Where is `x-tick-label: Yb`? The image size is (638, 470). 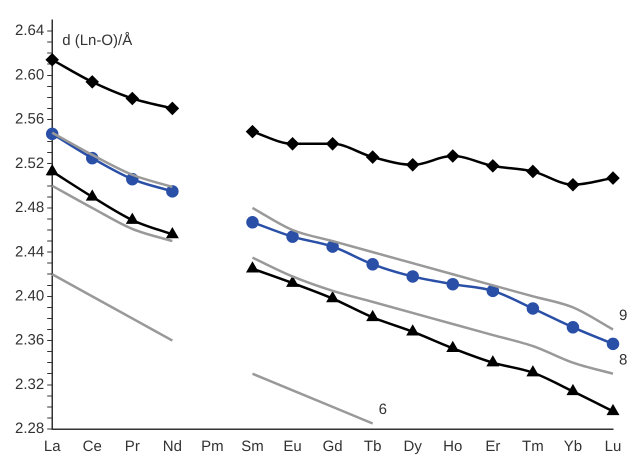 x-tick-label: Yb is located at coordinates (573, 447).